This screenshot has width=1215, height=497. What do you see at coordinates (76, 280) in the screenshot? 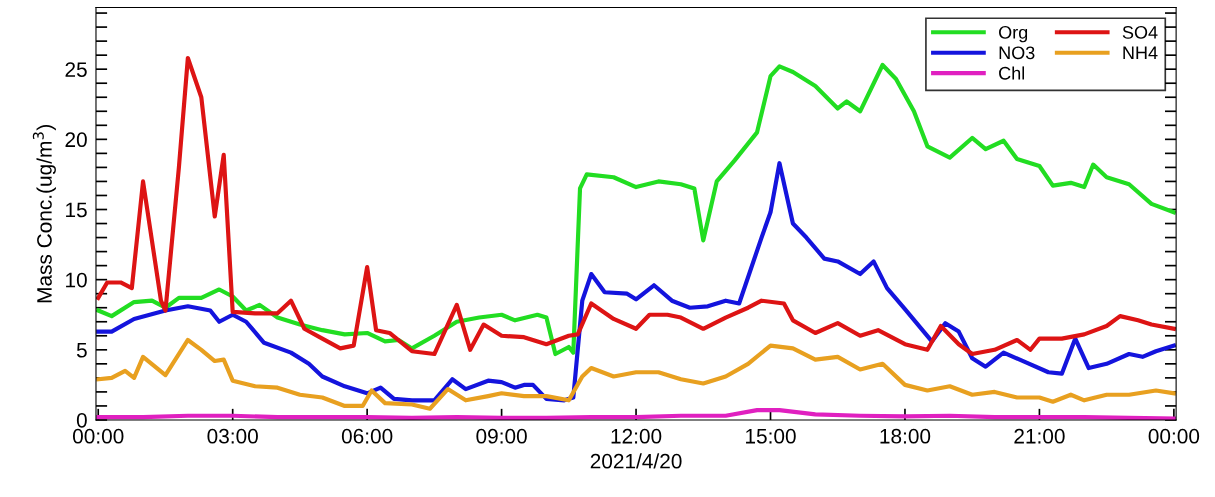
I see `y-tick-label: 10` at bounding box center [76, 280].